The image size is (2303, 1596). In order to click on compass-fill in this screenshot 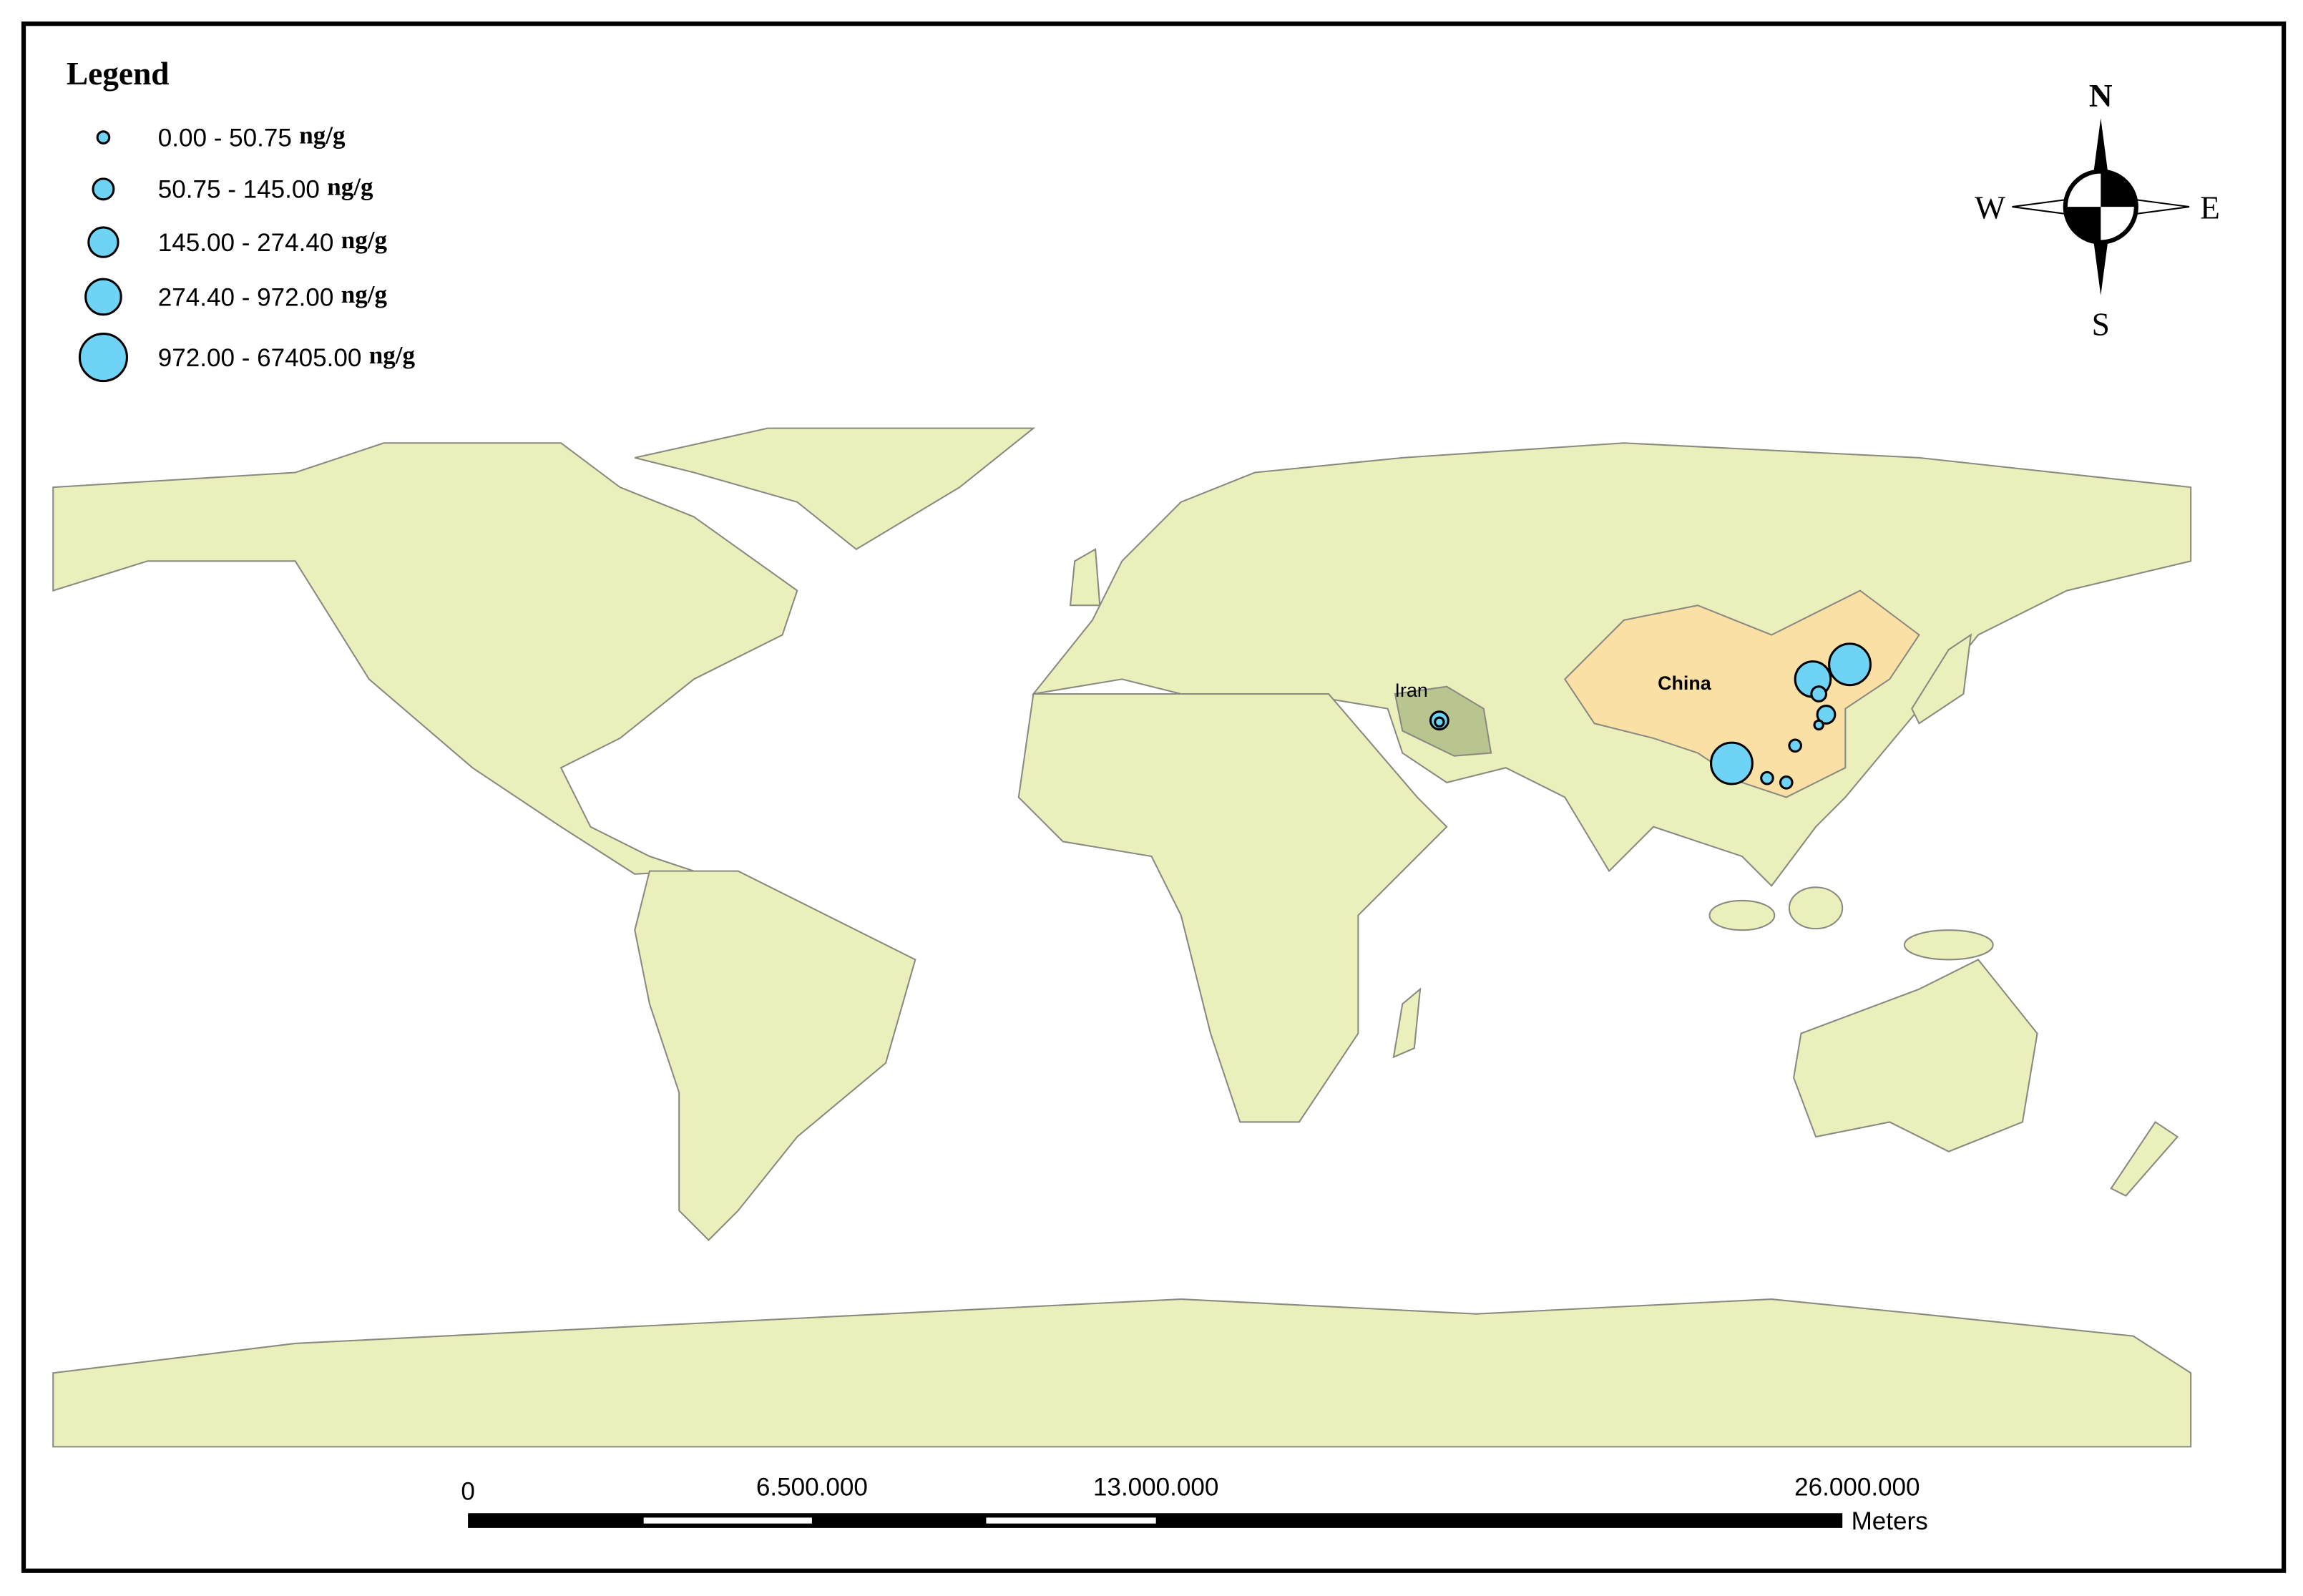, I will do `click(2100, 207)`.